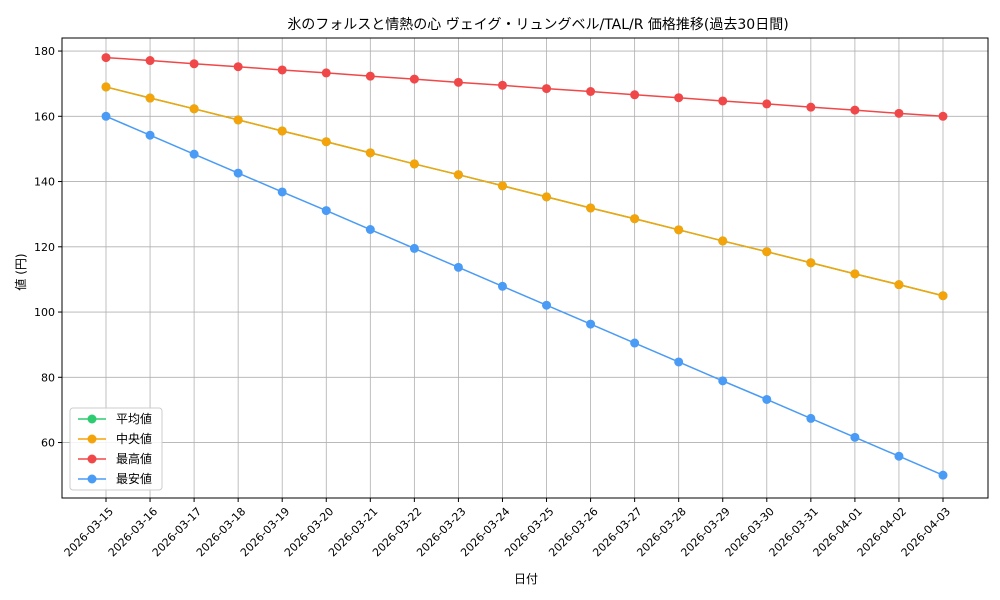 Image resolution: width=1000 pixels, height=600 pixels. Describe the element at coordinates (134, 418) in the screenshot. I see `legend-label: 平均値` at that location.